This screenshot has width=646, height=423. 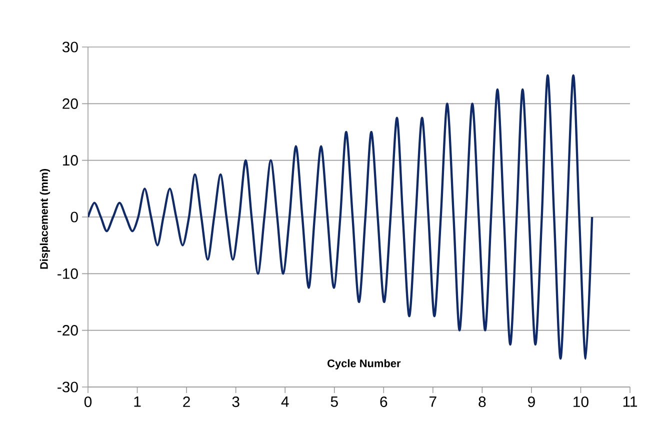 I want to click on x-axis-title: Cycle Number, so click(x=364, y=364).